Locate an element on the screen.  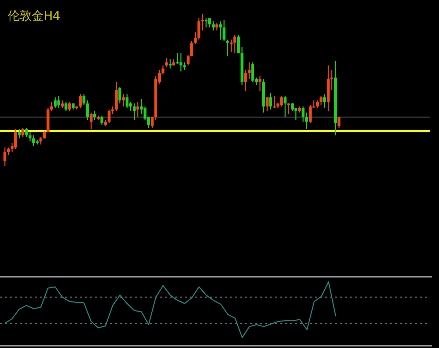
chart-title: 伦敦金H4 is located at coordinates (34, 16).